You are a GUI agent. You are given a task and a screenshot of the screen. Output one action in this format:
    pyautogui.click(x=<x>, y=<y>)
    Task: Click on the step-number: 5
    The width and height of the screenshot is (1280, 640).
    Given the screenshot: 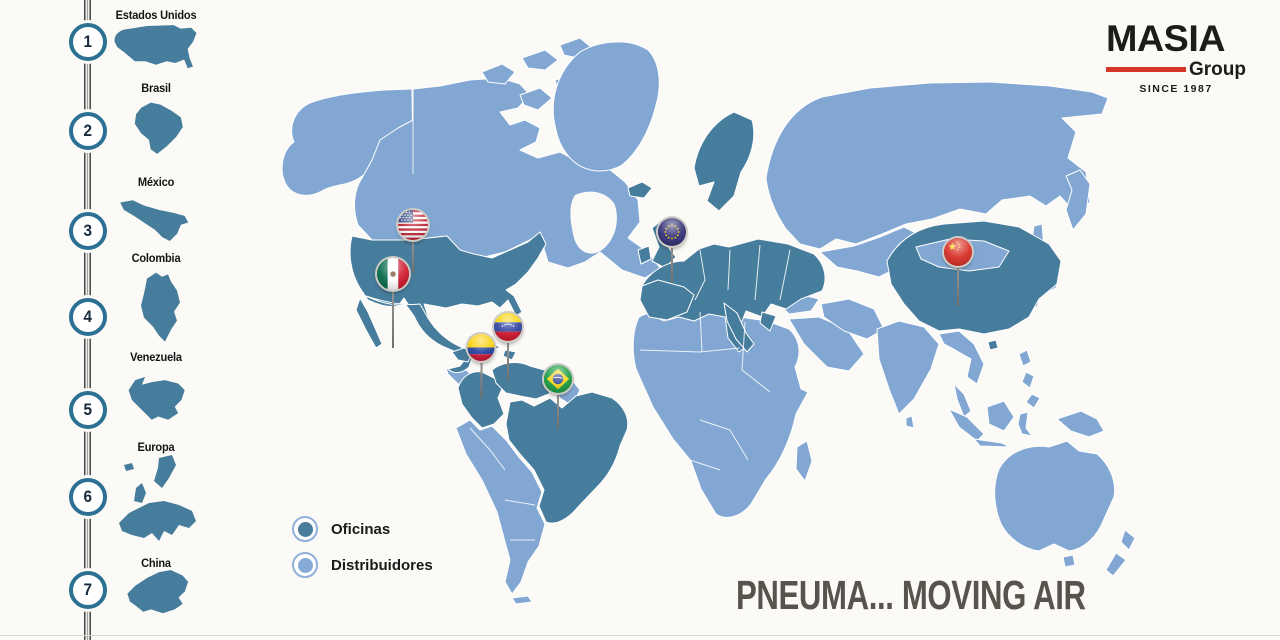 What is the action you would take?
    pyautogui.click(x=88, y=409)
    